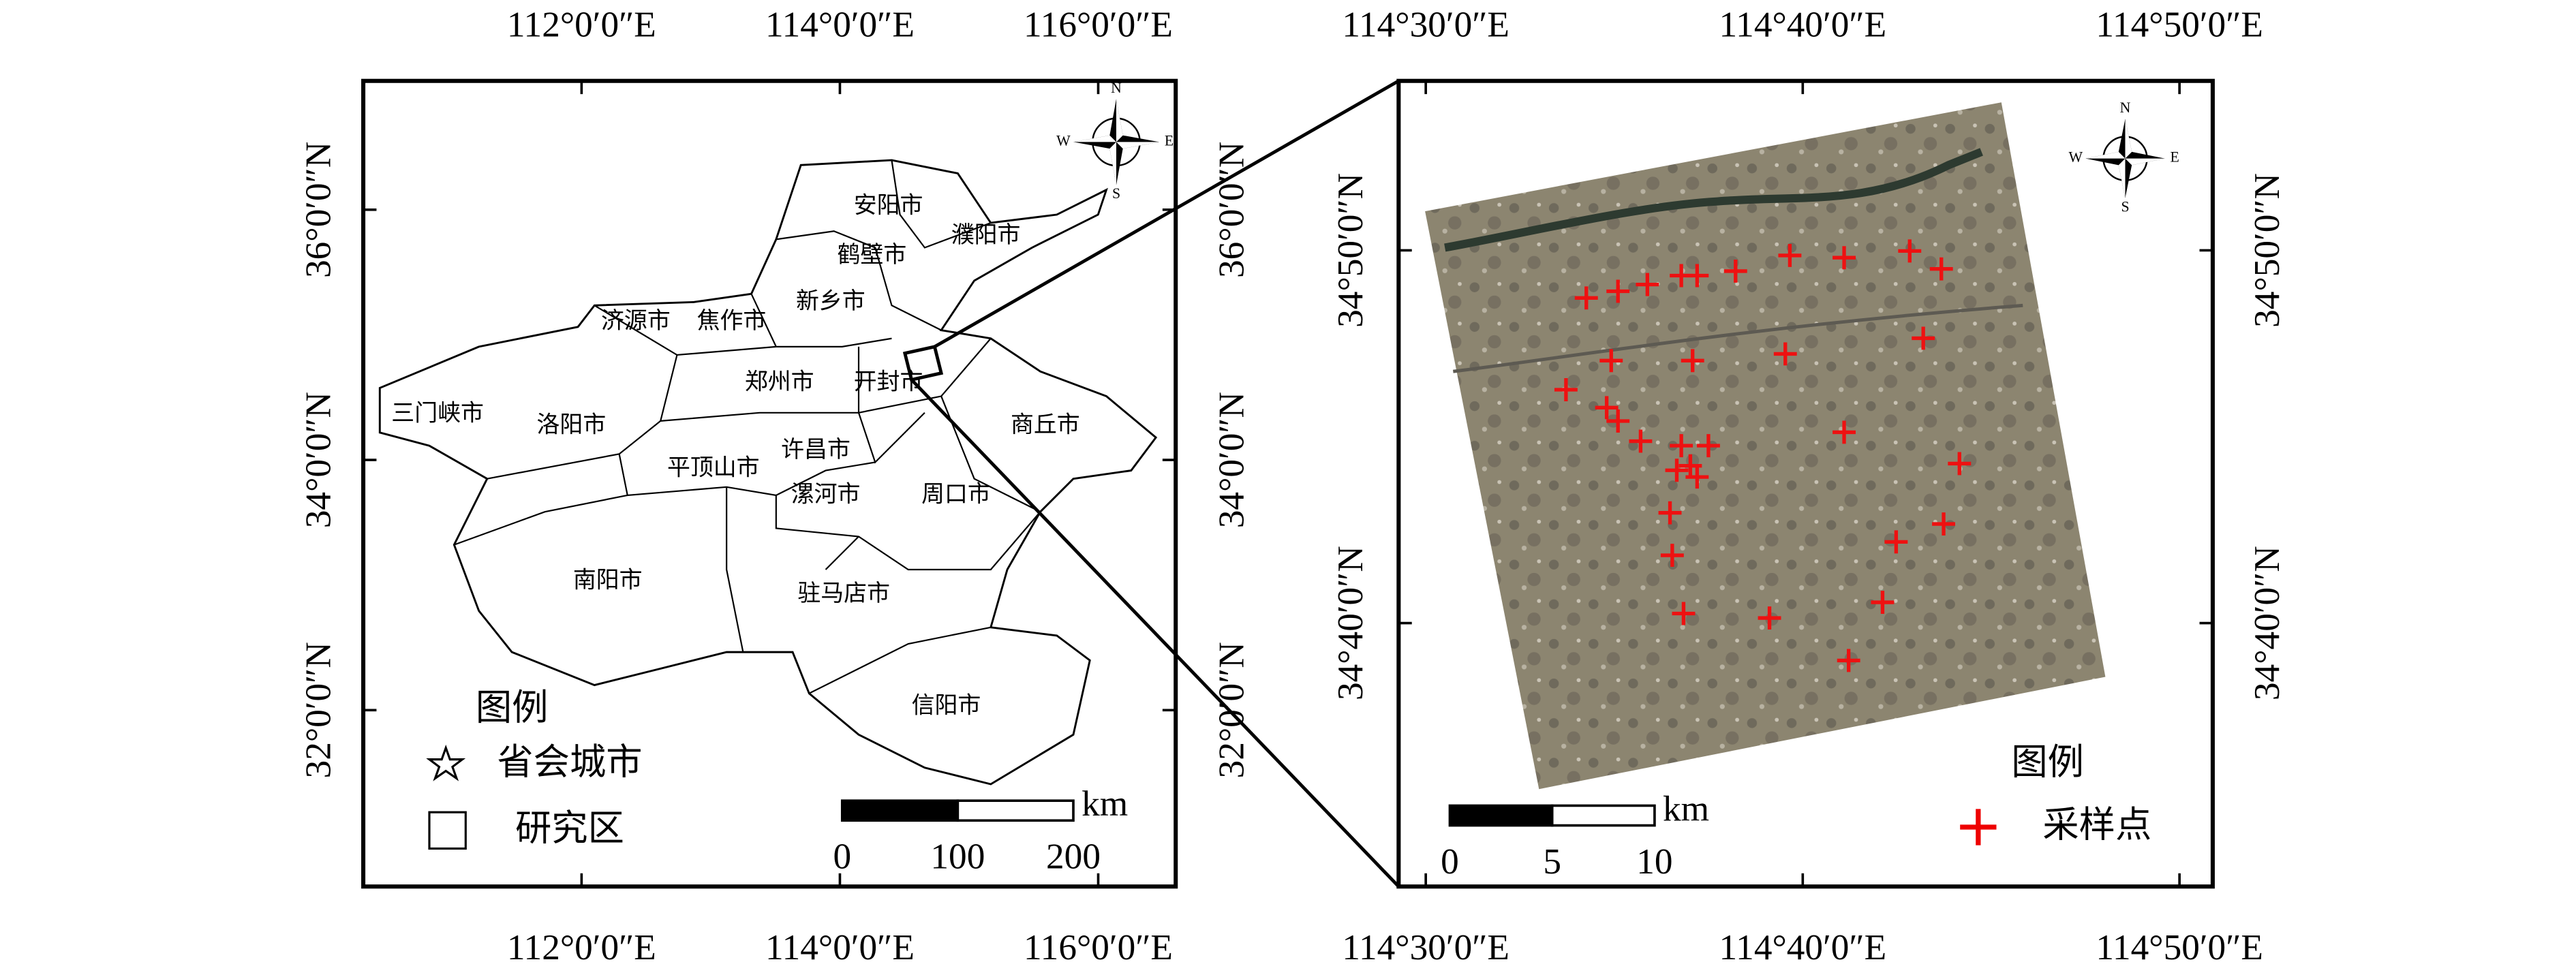 The height and width of the screenshot is (977, 2576). What do you see at coordinates (1116, 194) in the screenshot?
I see `compass-letter: S` at bounding box center [1116, 194].